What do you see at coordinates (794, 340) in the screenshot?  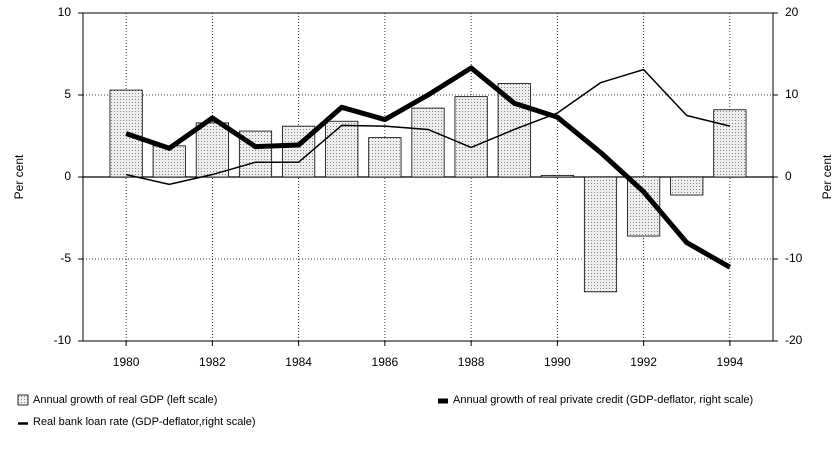 I see `y2-tick-label: -20` at bounding box center [794, 340].